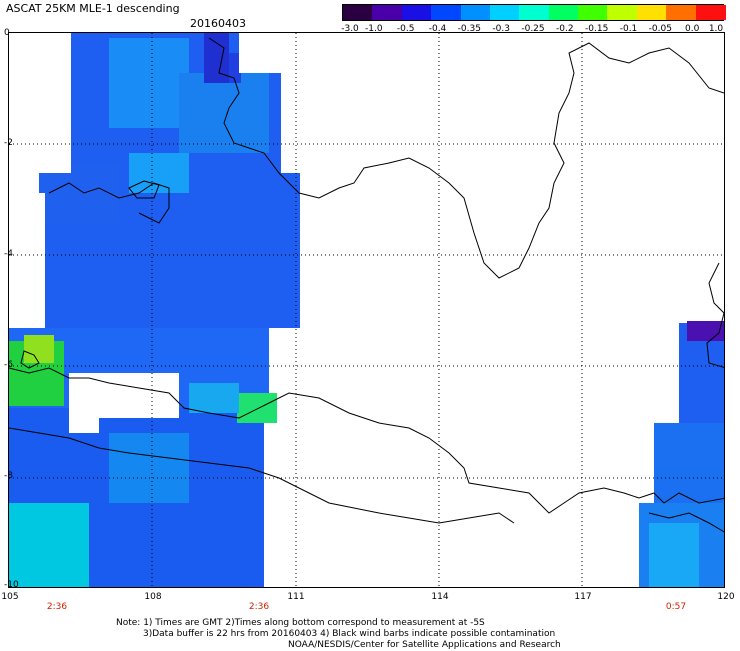 This screenshot has height=651, width=740. I want to click on colorbar-label: -0.4, so click(437, 29).